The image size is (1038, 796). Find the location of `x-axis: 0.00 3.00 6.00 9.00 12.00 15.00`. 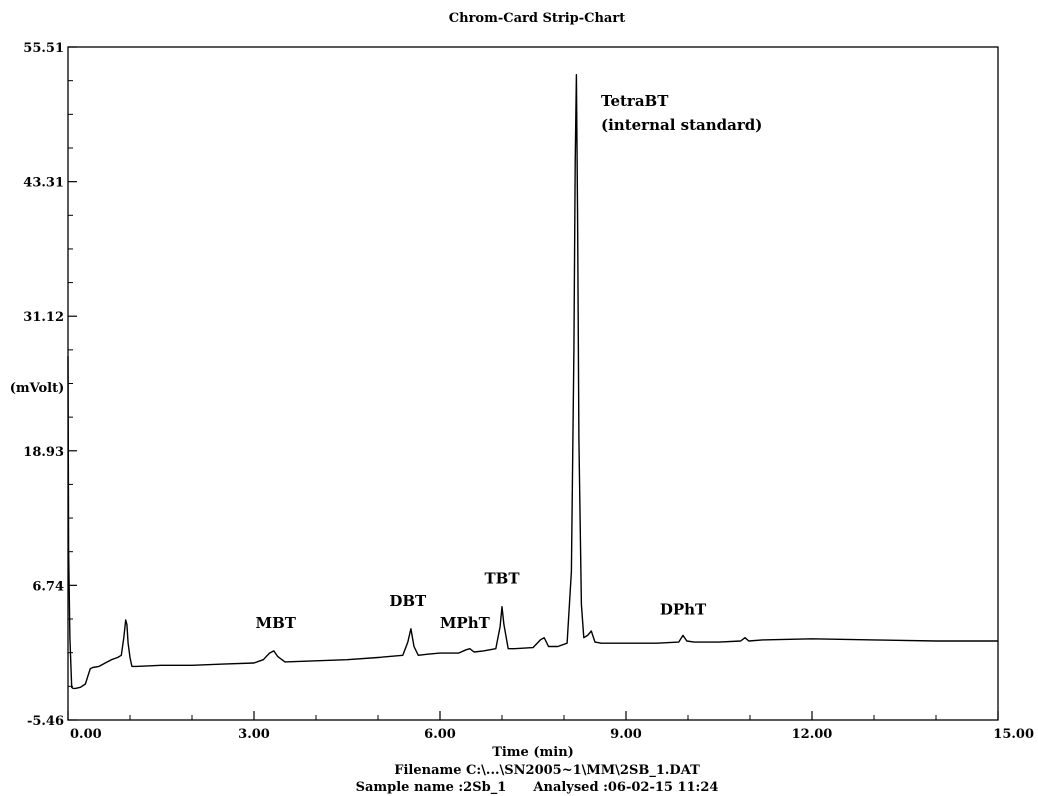

x-axis: 0.00 3.00 6.00 9.00 12.00 15.00 is located at coordinates (550, 726).